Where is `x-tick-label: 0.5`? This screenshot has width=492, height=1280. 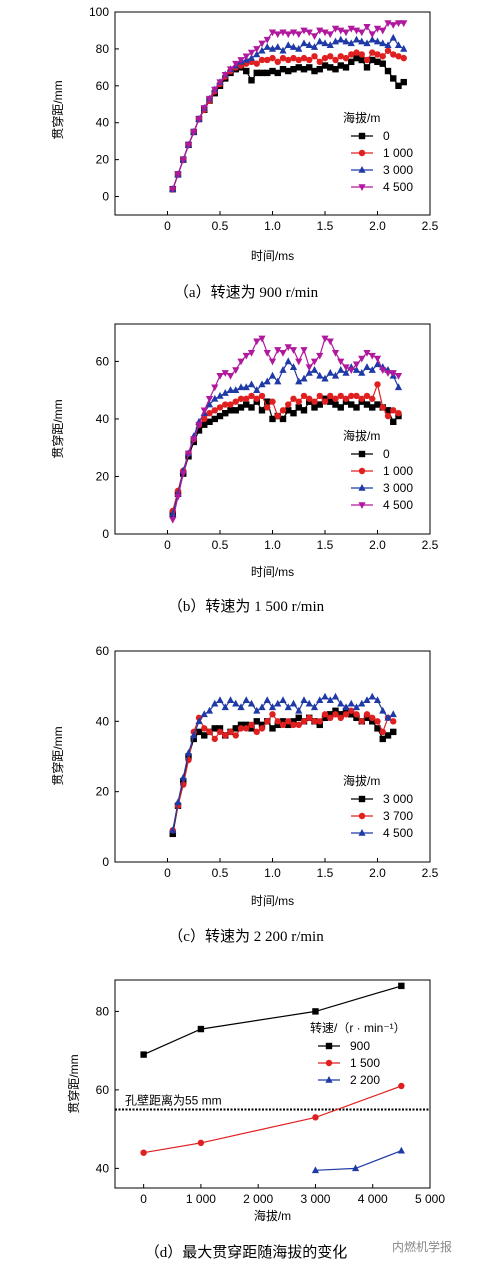 x-tick-label: 0.5 is located at coordinates (220, 545).